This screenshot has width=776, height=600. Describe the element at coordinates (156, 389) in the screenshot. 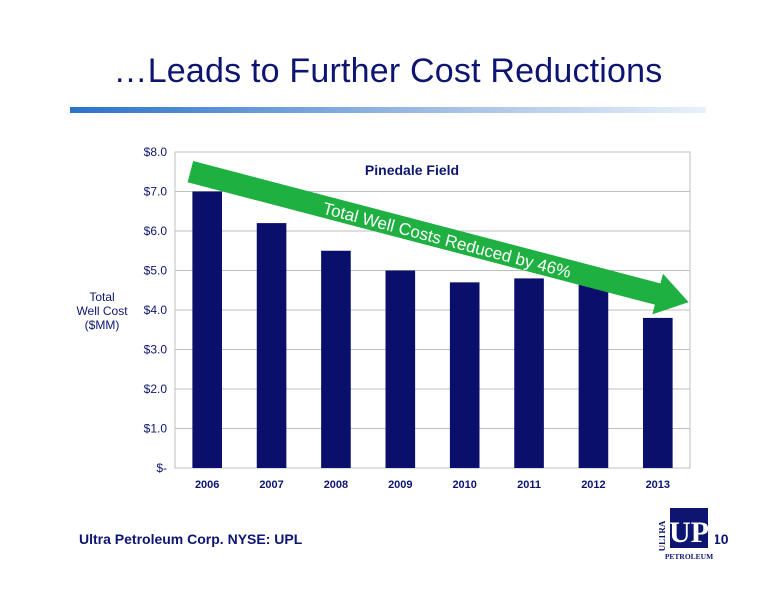

I see `y-tick-label: $2.0` at that location.